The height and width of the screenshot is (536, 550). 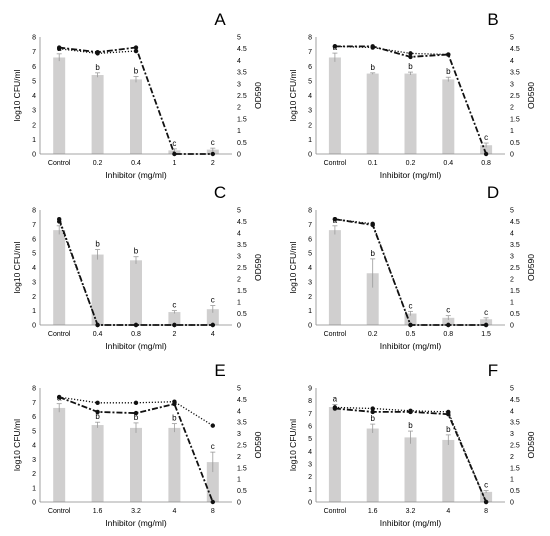 I want to click on x-tick-label: 2, so click(x=213, y=163).